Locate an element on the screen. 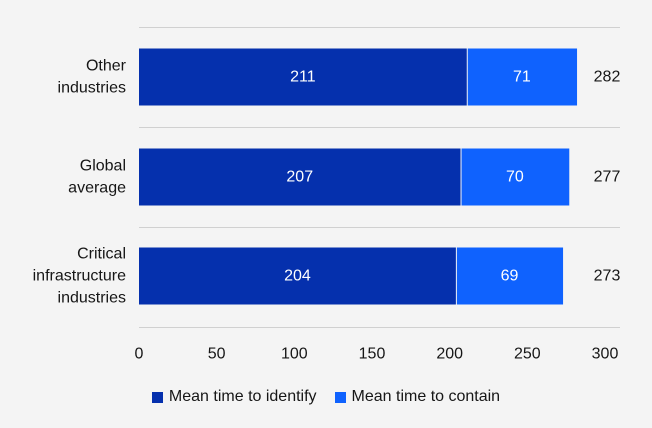 The image size is (652, 428). category-label: Global is located at coordinates (103, 166).